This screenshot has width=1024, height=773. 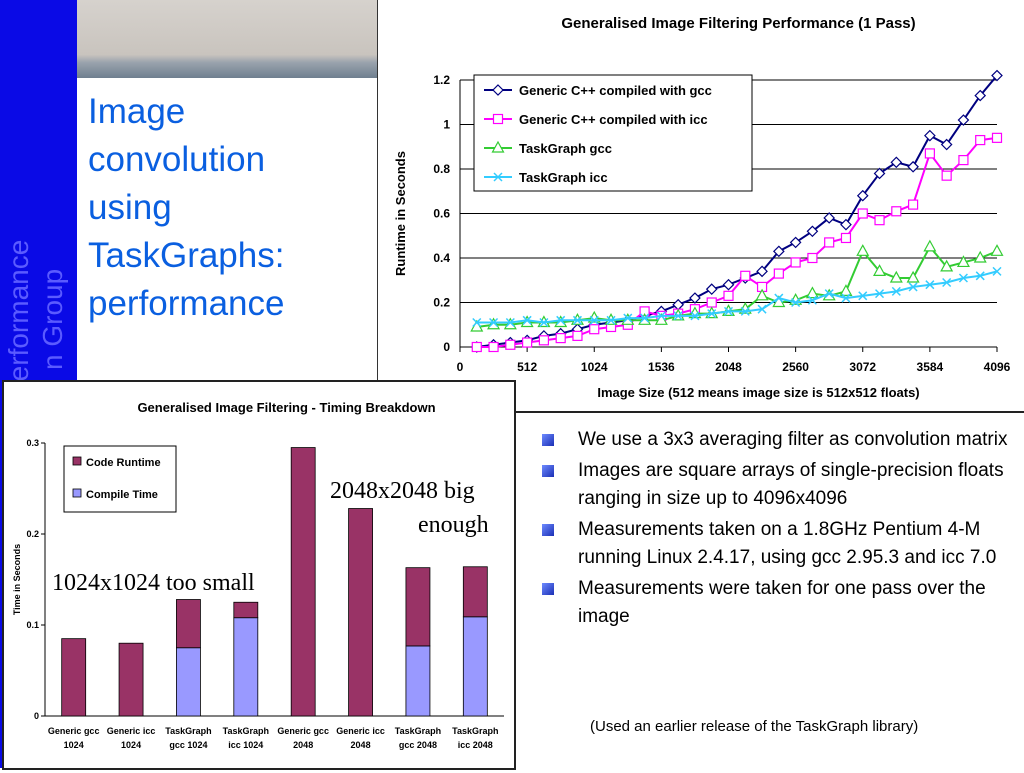 What do you see at coordinates (123, 463) in the screenshot?
I see `legend-label: Code Runtime` at bounding box center [123, 463].